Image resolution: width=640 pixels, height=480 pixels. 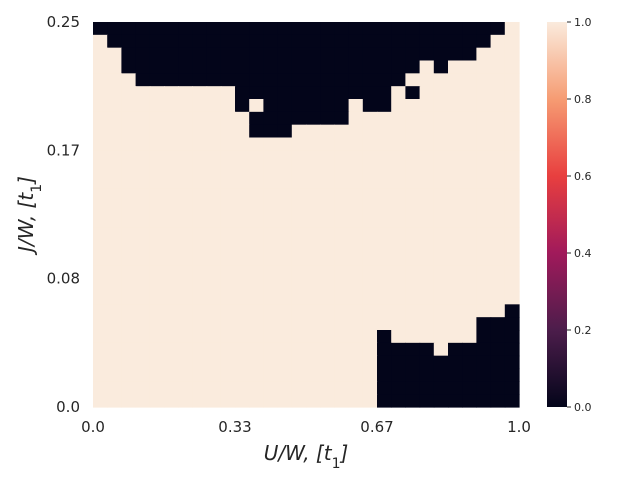 What do you see at coordinates (557, 214) in the screenshot?
I see `colorbar` at bounding box center [557, 214].